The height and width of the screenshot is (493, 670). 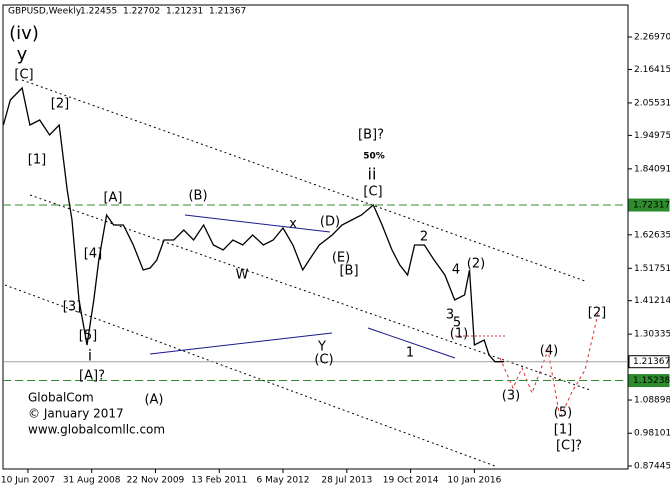 What do you see at coordinates (569, 446) in the screenshot?
I see `wave-label: [C]?` at bounding box center [569, 446].